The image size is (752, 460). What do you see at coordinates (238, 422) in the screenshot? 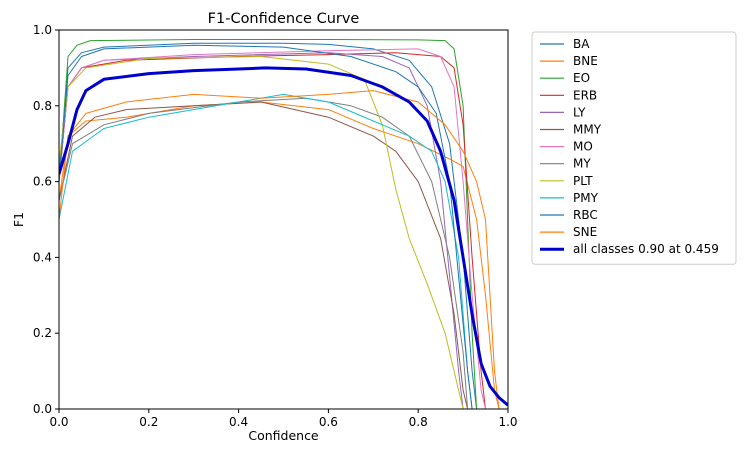
I see `x-tick-label: 0.4` at bounding box center [238, 422].